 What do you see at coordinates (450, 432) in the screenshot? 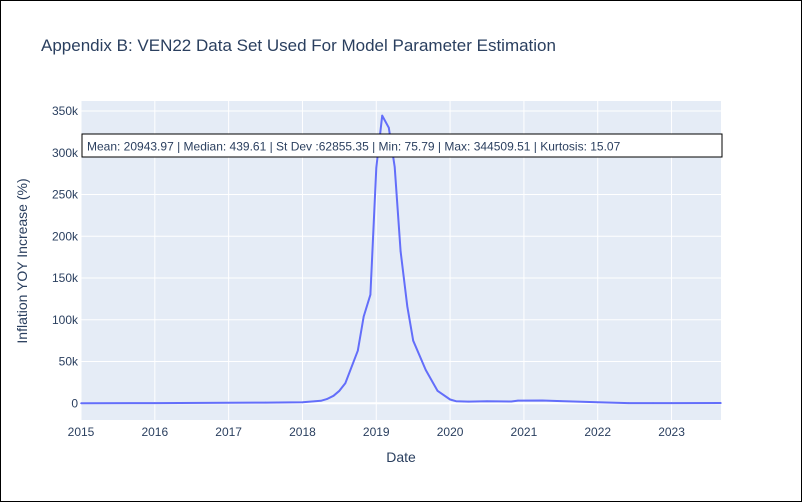
I see `x-tick-label: 2020` at bounding box center [450, 432].